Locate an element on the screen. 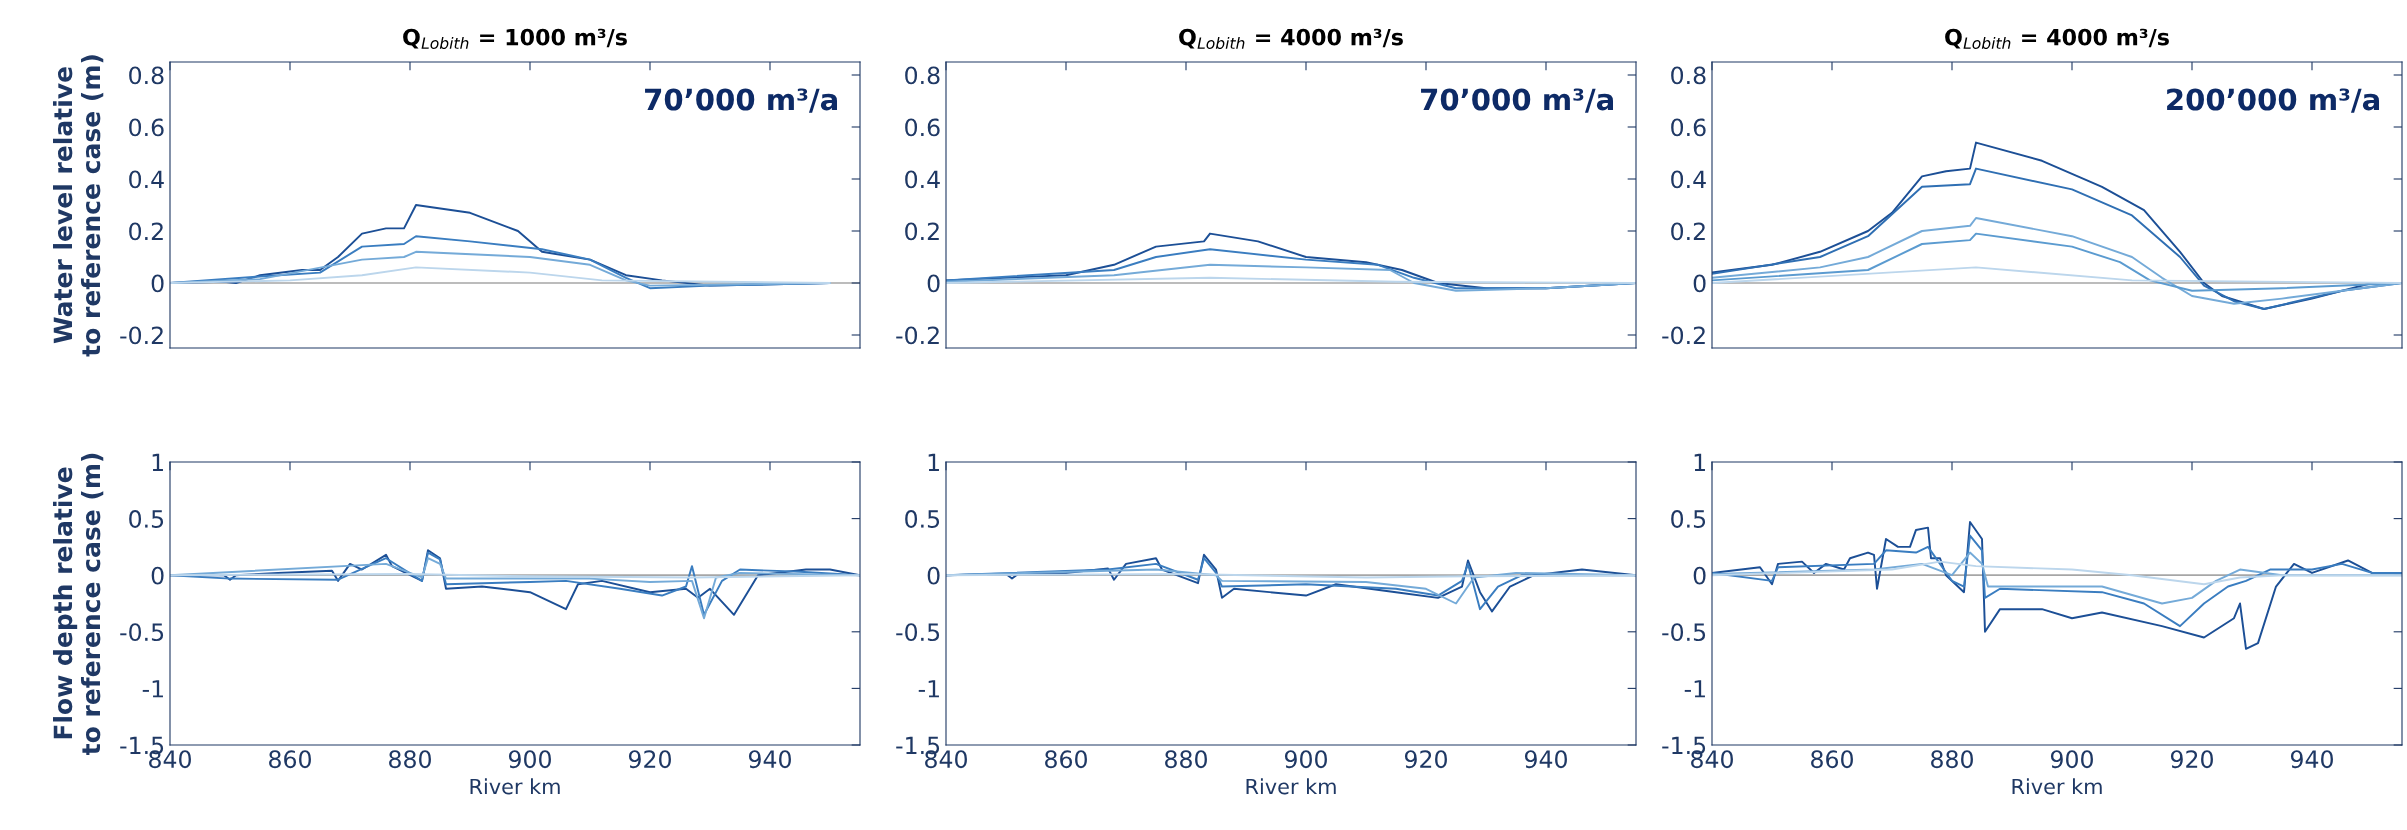 This screenshot has height=830, width=2407. y-axis-title: Flow depth relative to reference case (m) is located at coordinates (78, 604).